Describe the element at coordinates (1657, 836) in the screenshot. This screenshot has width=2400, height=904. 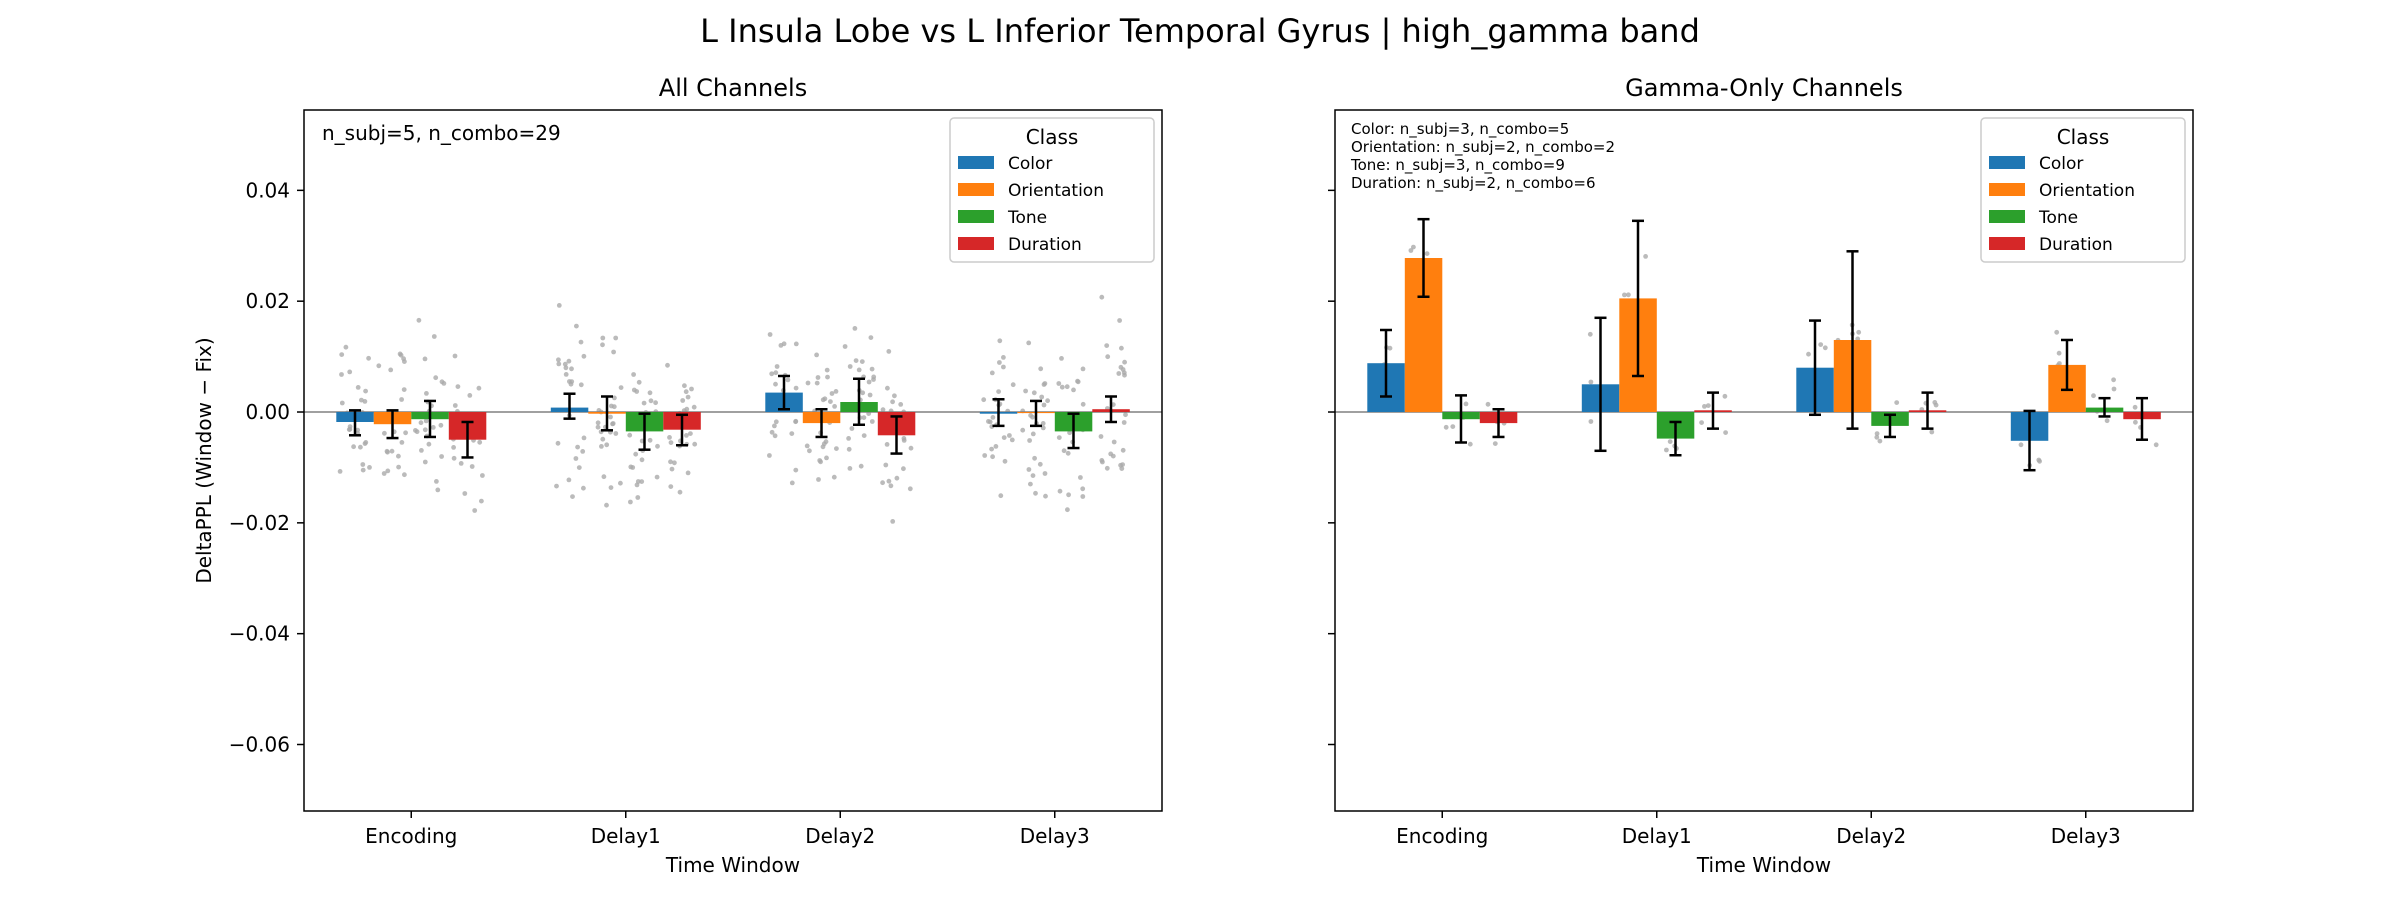
I see `x-tick-label-delay1: Delay1` at that location.